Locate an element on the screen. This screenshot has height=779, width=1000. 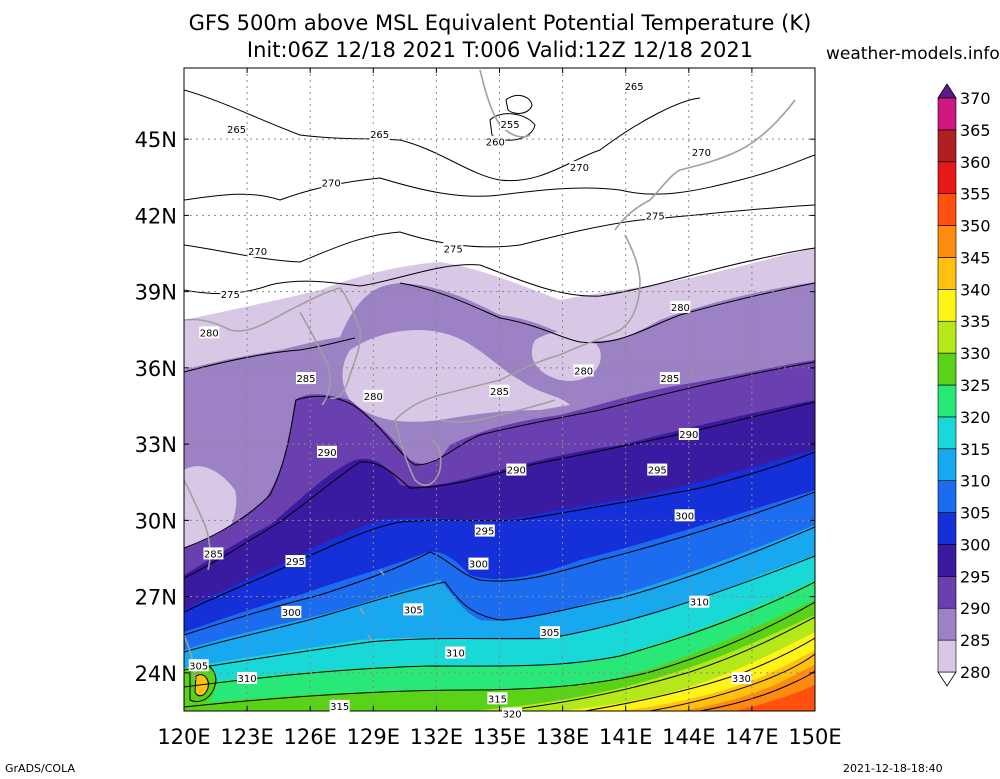
colorbar-label: 325 is located at coordinates (975, 385).